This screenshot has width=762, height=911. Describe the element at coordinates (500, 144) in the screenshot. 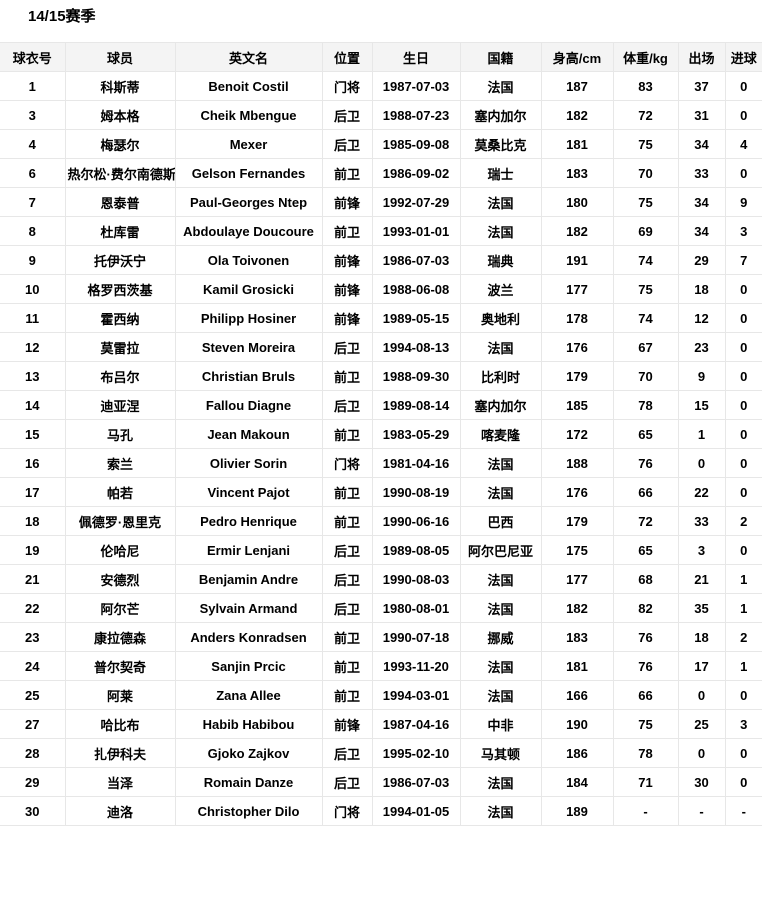

I see `table-cell-nationality: 莫桑比克` at that location.